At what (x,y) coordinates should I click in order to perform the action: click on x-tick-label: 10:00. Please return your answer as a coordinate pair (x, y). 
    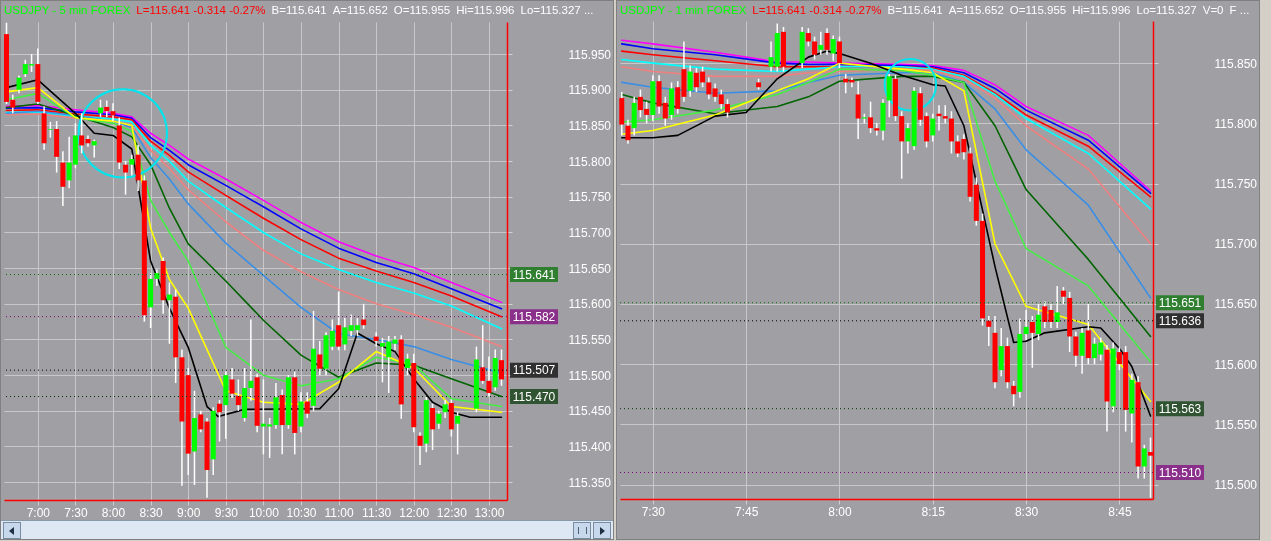
    Looking at the image, I should click on (264, 512).